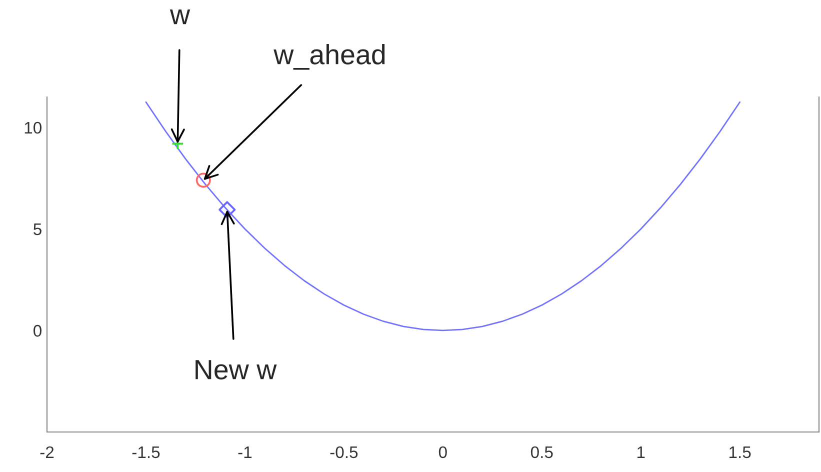  Describe the element at coordinates (641, 452) in the screenshot. I see `x-tick-label: 1` at that location.